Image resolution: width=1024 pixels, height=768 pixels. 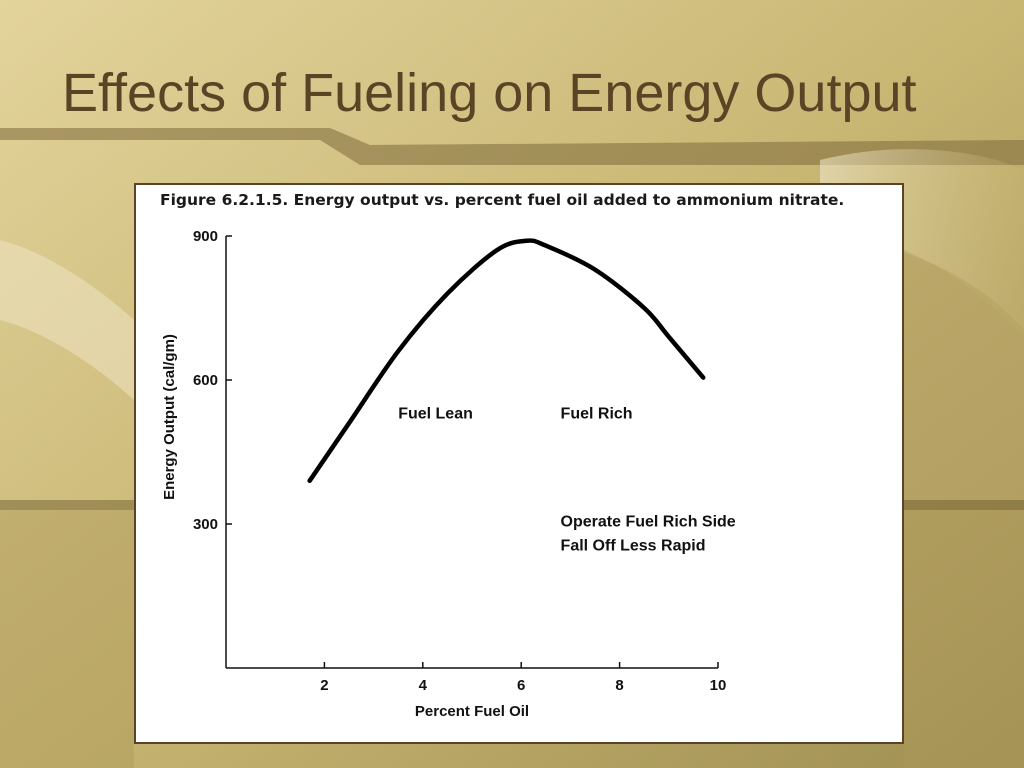 I want to click on x-tick-label: 10, so click(x=718, y=685).